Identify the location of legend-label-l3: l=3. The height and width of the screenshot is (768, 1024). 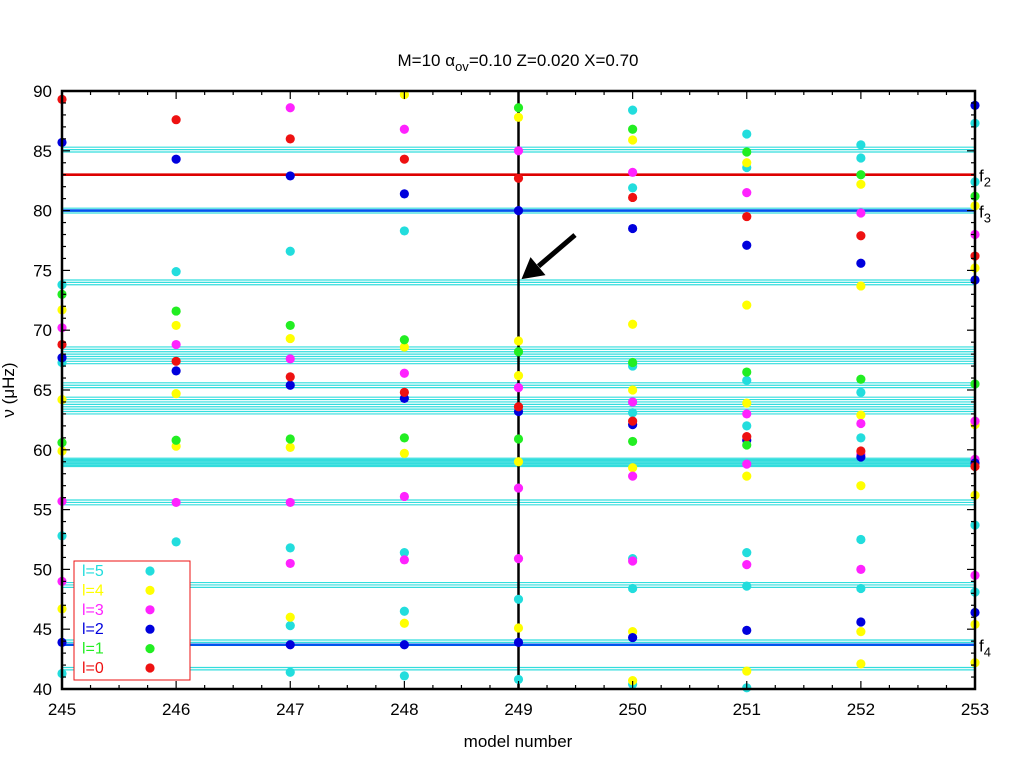
(93, 610).